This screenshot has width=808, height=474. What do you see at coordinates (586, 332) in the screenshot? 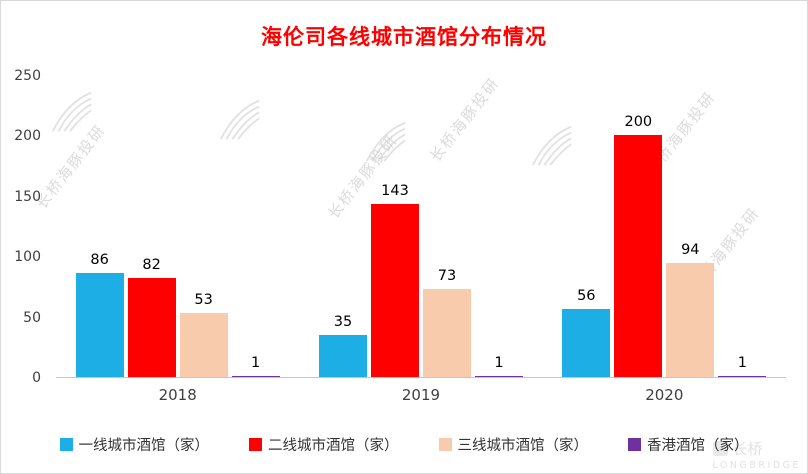
I see `bar: 56` at bounding box center [586, 332].